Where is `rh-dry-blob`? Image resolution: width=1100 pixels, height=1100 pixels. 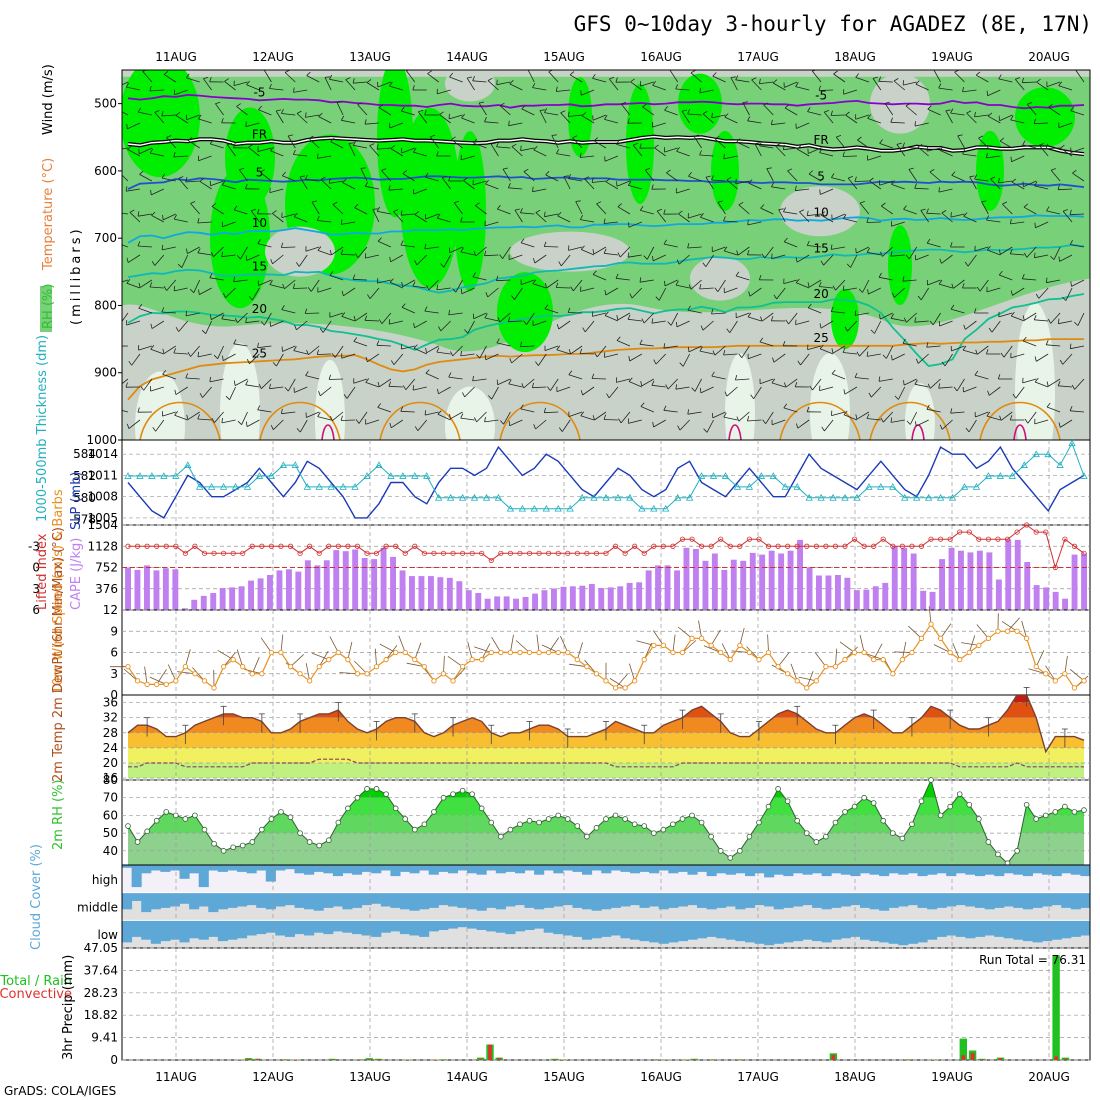
rh-dry-blob is located at coordinates (830, 396).